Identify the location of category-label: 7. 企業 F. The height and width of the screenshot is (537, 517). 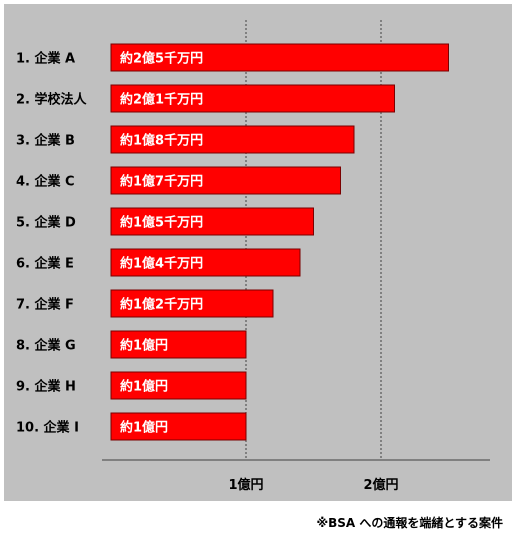
(45, 305).